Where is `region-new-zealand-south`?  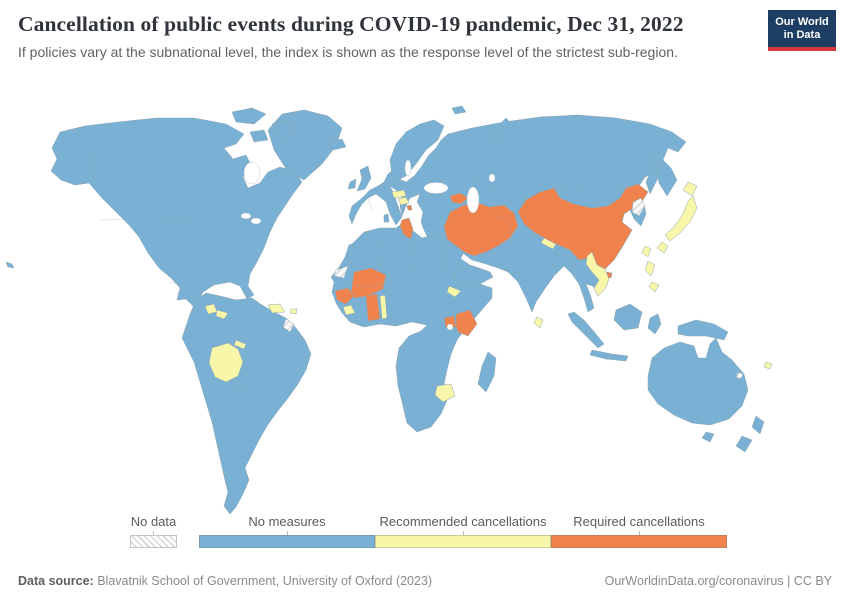 region-new-zealand-south is located at coordinates (744, 444).